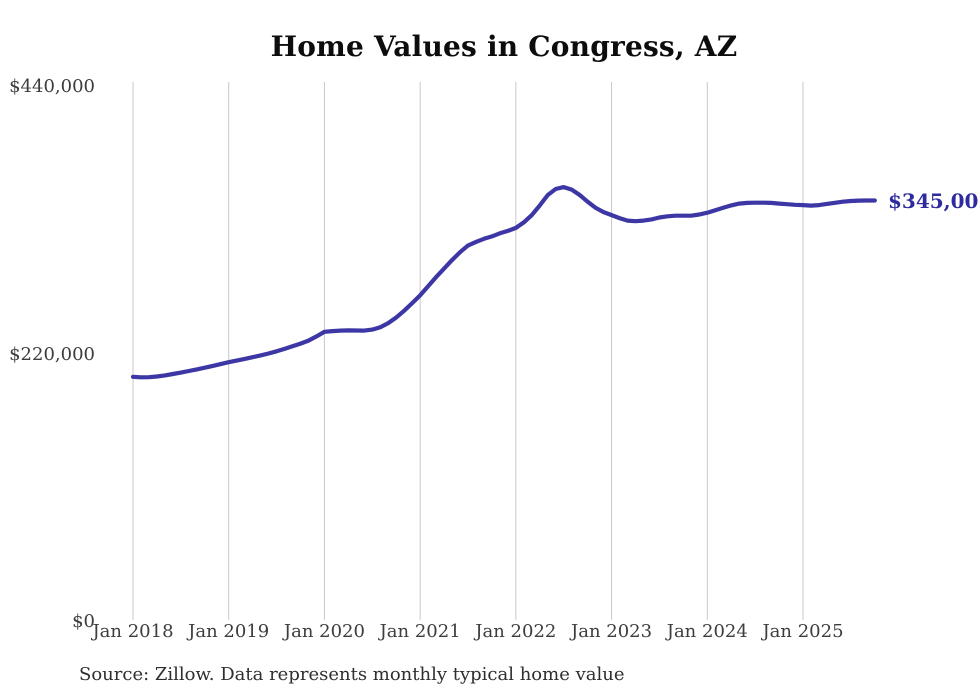 The width and height of the screenshot is (980, 699). What do you see at coordinates (83, 621) in the screenshot?
I see `y-tick-label: $0` at bounding box center [83, 621].